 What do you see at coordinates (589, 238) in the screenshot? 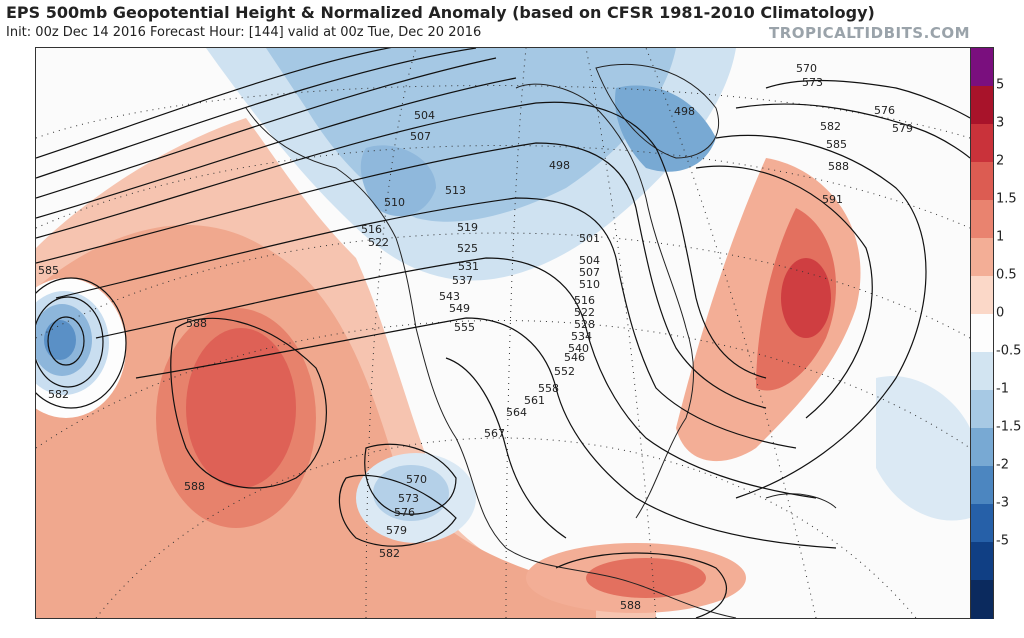
I see `contour-label: 501` at bounding box center [589, 238].